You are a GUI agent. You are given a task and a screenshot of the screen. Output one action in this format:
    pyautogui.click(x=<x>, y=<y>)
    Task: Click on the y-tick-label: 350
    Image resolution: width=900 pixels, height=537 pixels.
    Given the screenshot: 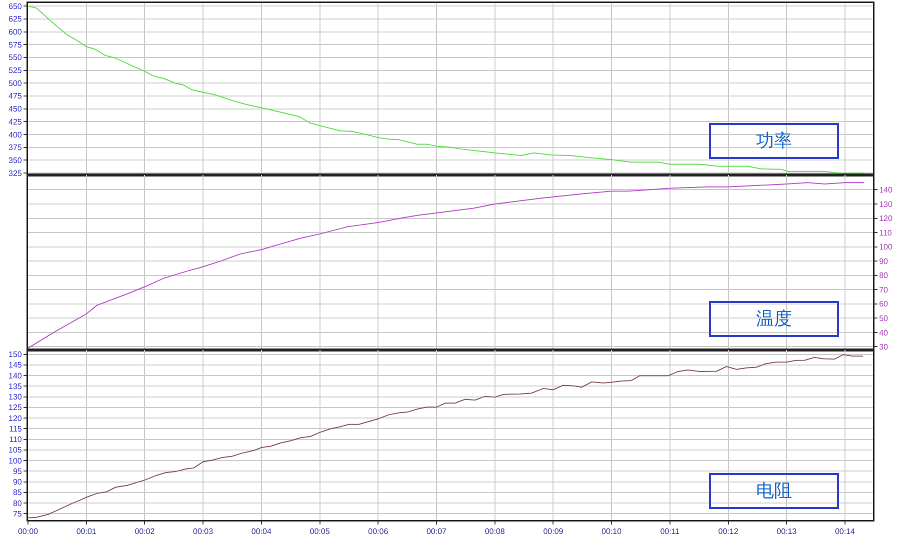 What is the action you would take?
    pyautogui.click(x=15, y=160)
    